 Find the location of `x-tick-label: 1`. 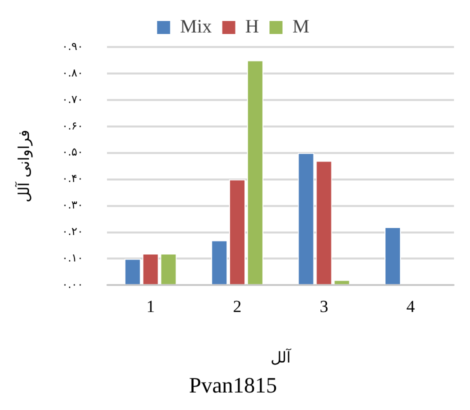

x-tick-label: 1 is located at coordinates (150, 306).